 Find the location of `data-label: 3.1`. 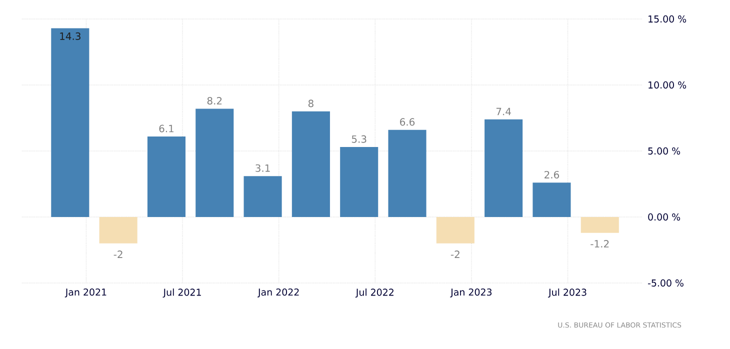

data-label: 3.1 is located at coordinates (263, 168).